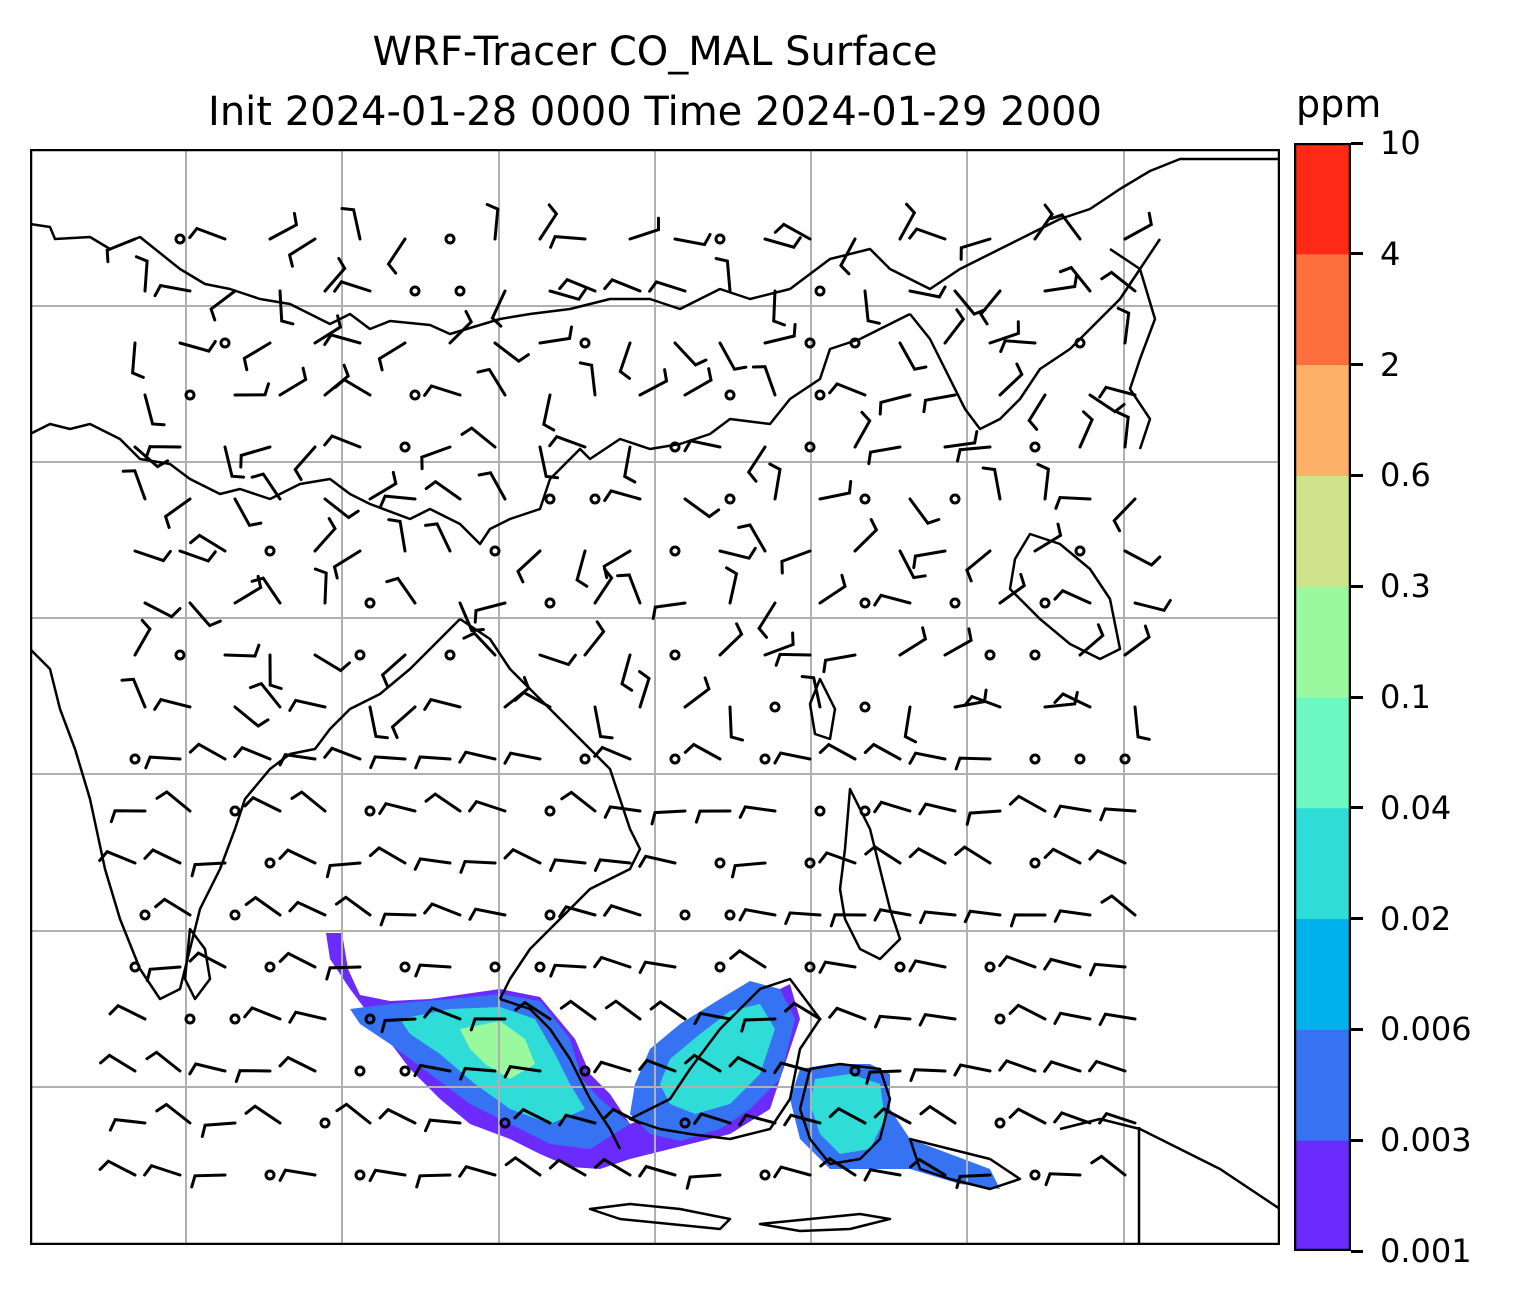 The image size is (1528, 1306). I want to click on colorbar-tick-label: 0.3, so click(1405, 586).